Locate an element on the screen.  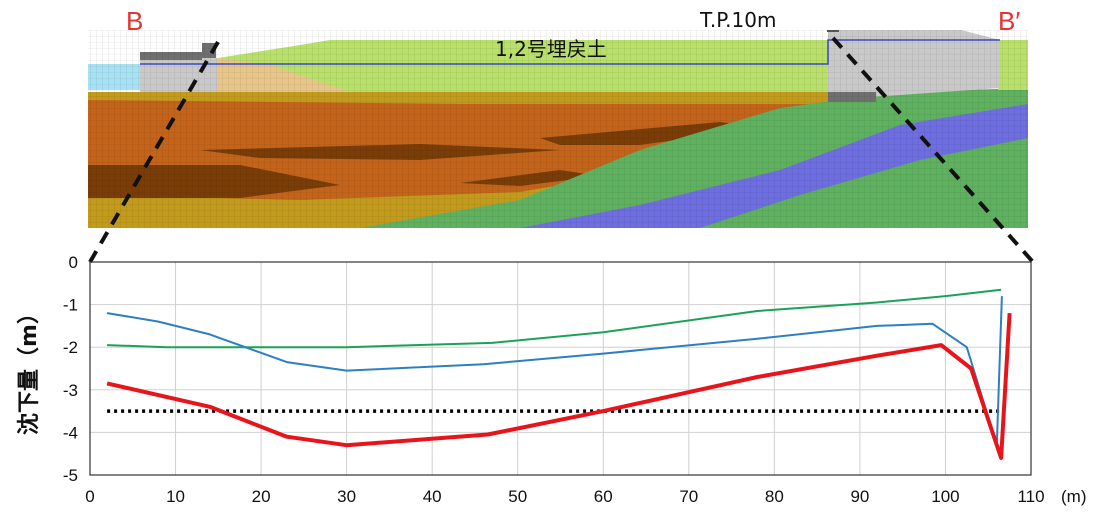
y-tick-label: -1 is located at coordinates (70, 305).